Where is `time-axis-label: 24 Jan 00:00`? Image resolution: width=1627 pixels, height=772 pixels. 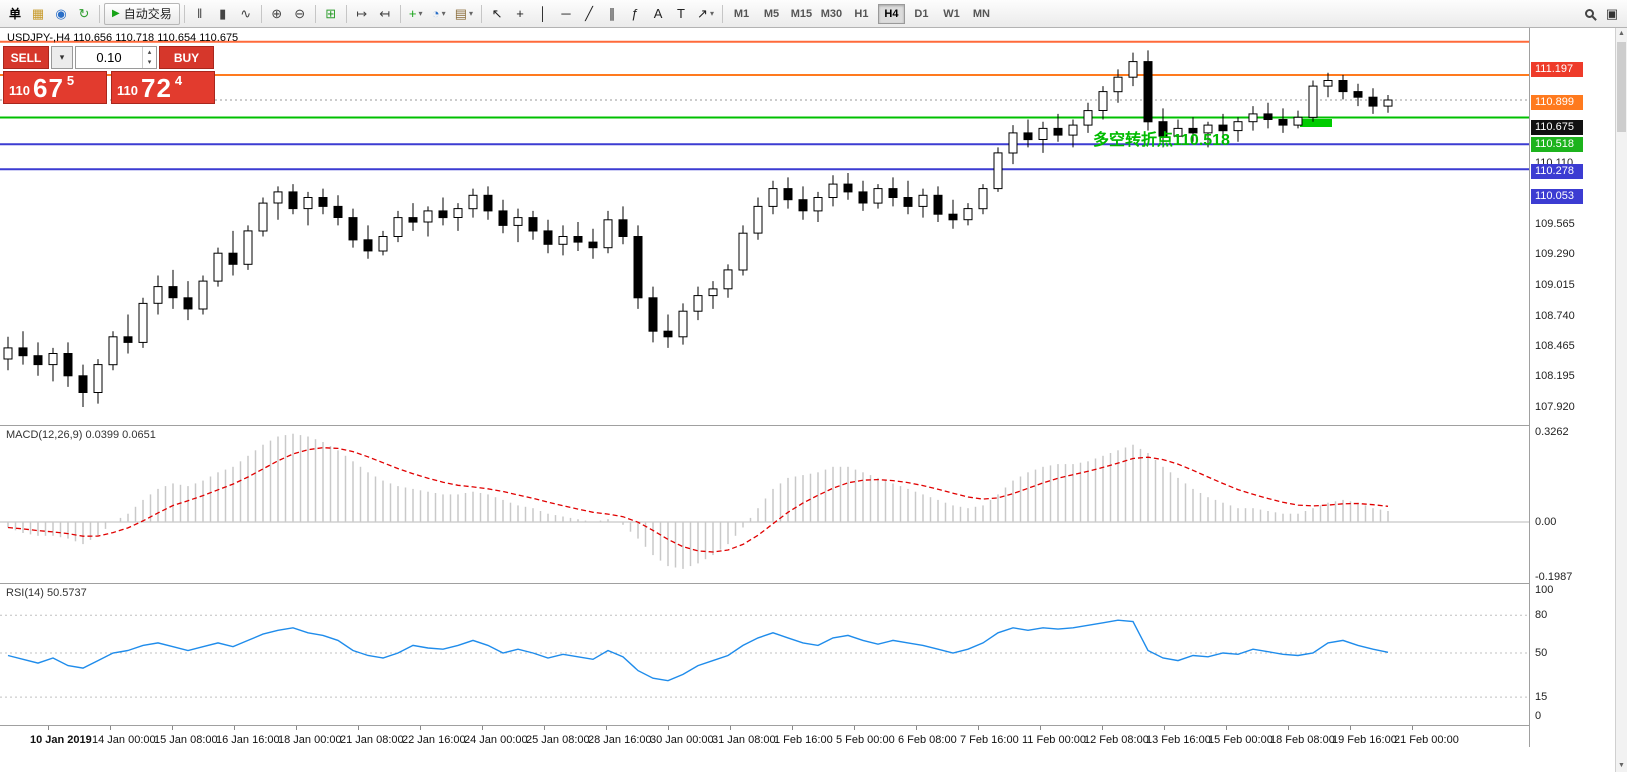
time-axis-label: 24 Jan 00:00 is located at coordinates (496, 740).